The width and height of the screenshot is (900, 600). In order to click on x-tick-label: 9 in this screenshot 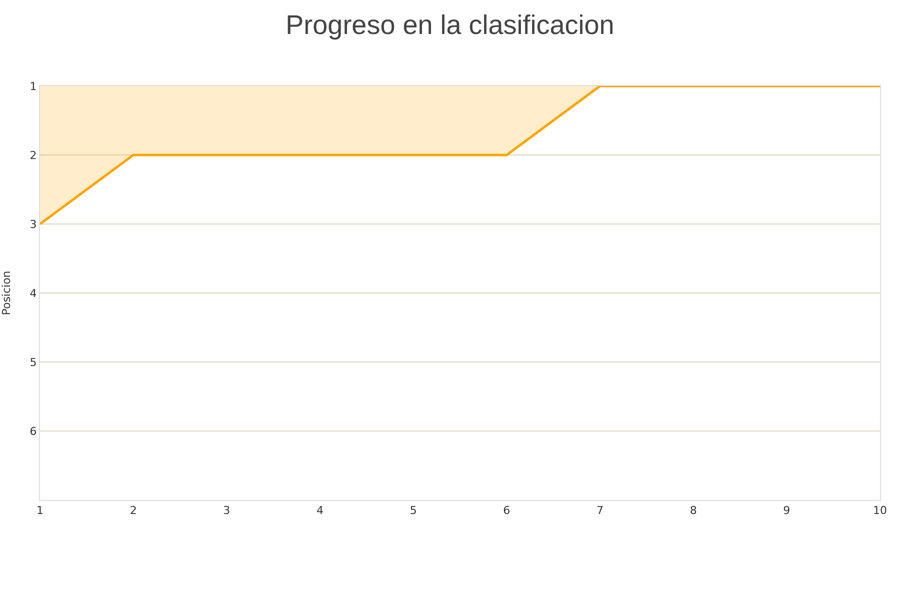, I will do `click(786, 511)`.